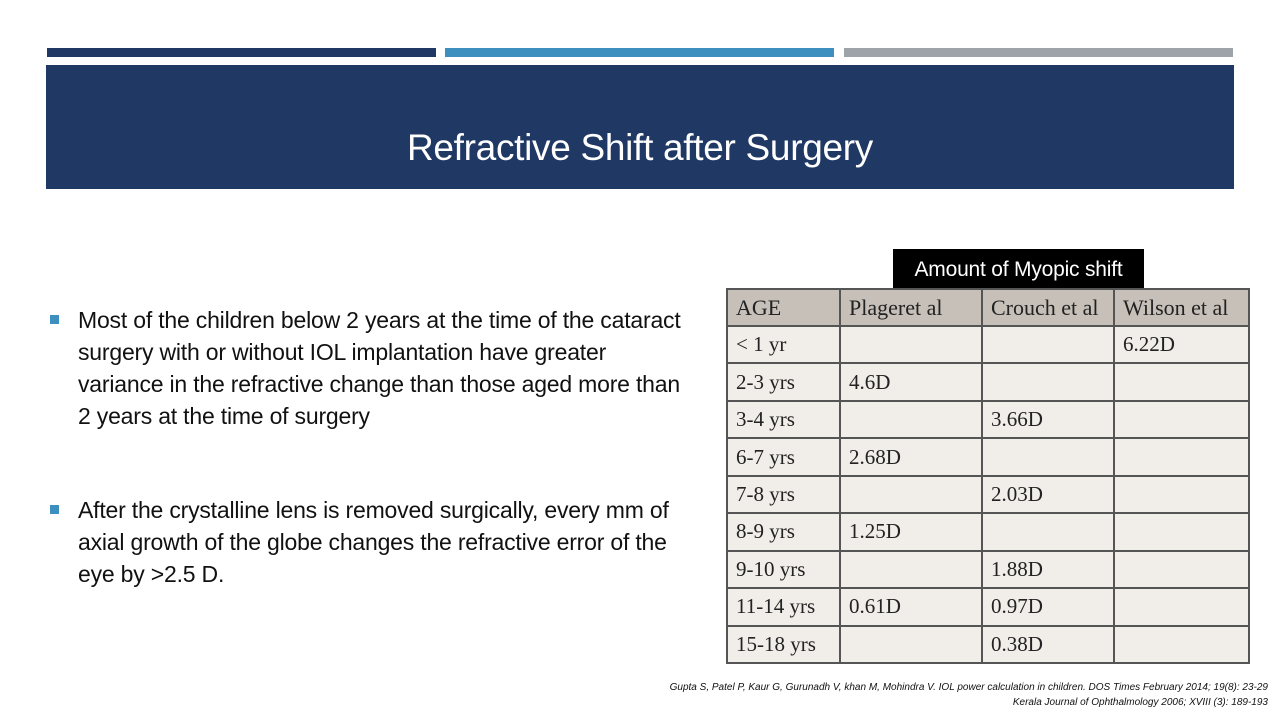 The image size is (1280, 720). What do you see at coordinates (783, 457) in the screenshot?
I see `table-cell: 6-7 yrs` at bounding box center [783, 457].